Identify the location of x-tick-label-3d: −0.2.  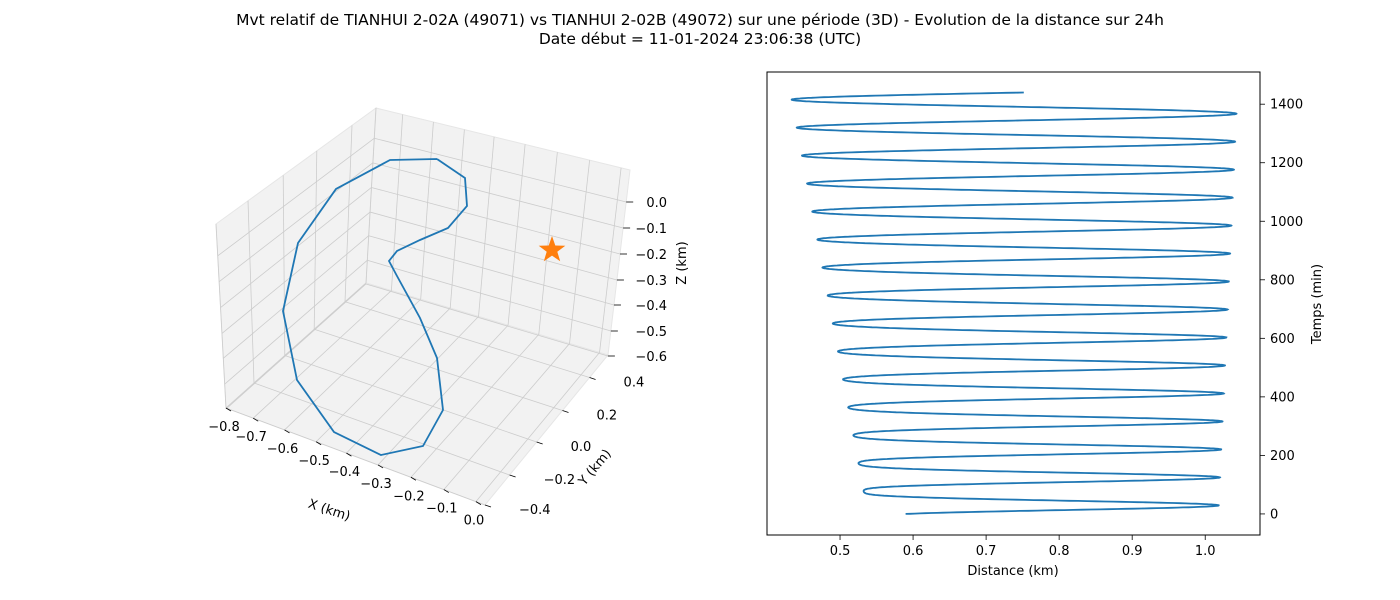
(409, 496).